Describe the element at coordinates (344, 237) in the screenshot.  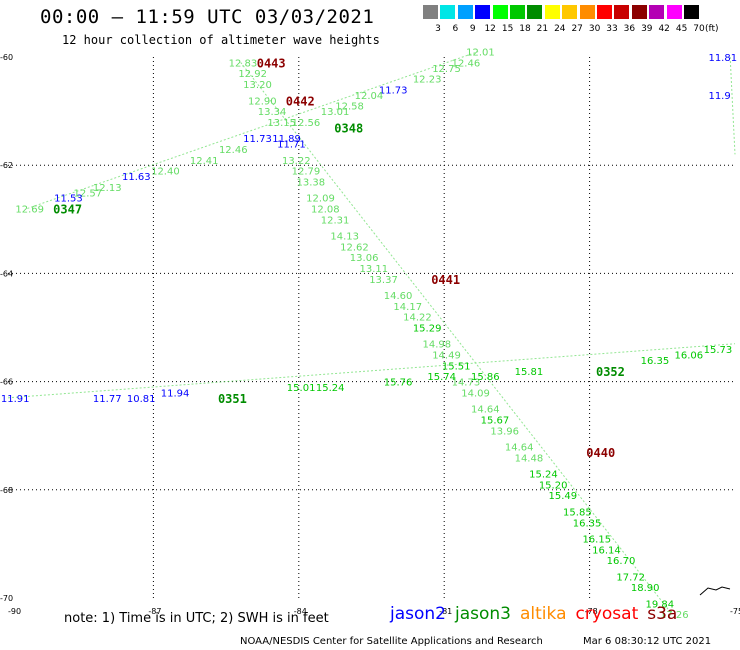
I see `wave-height-label: 14.13` at that location.